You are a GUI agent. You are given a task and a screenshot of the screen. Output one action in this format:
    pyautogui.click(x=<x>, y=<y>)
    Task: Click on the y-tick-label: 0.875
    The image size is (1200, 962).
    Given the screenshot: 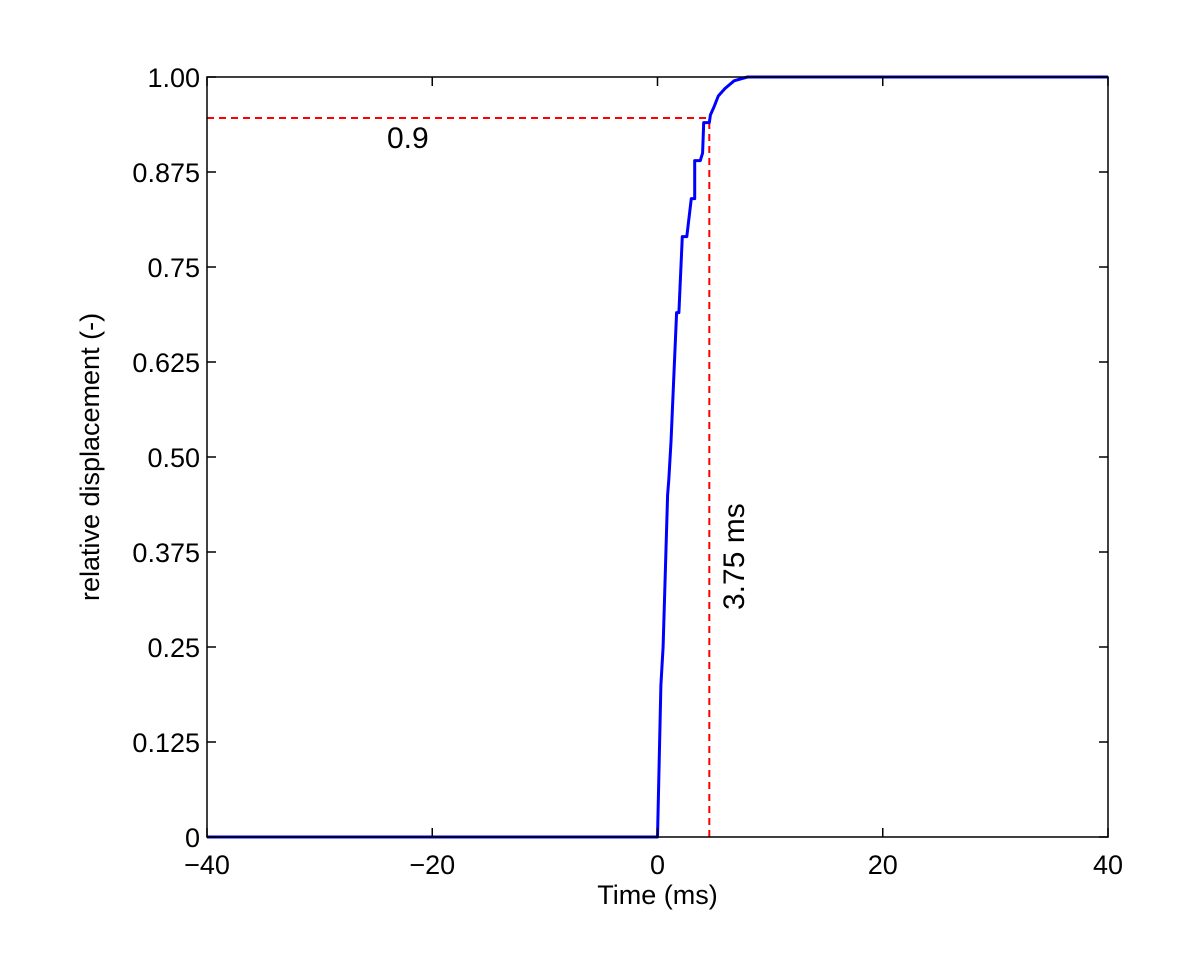 What is the action you would take?
    pyautogui.click(x=166, y=173)
    